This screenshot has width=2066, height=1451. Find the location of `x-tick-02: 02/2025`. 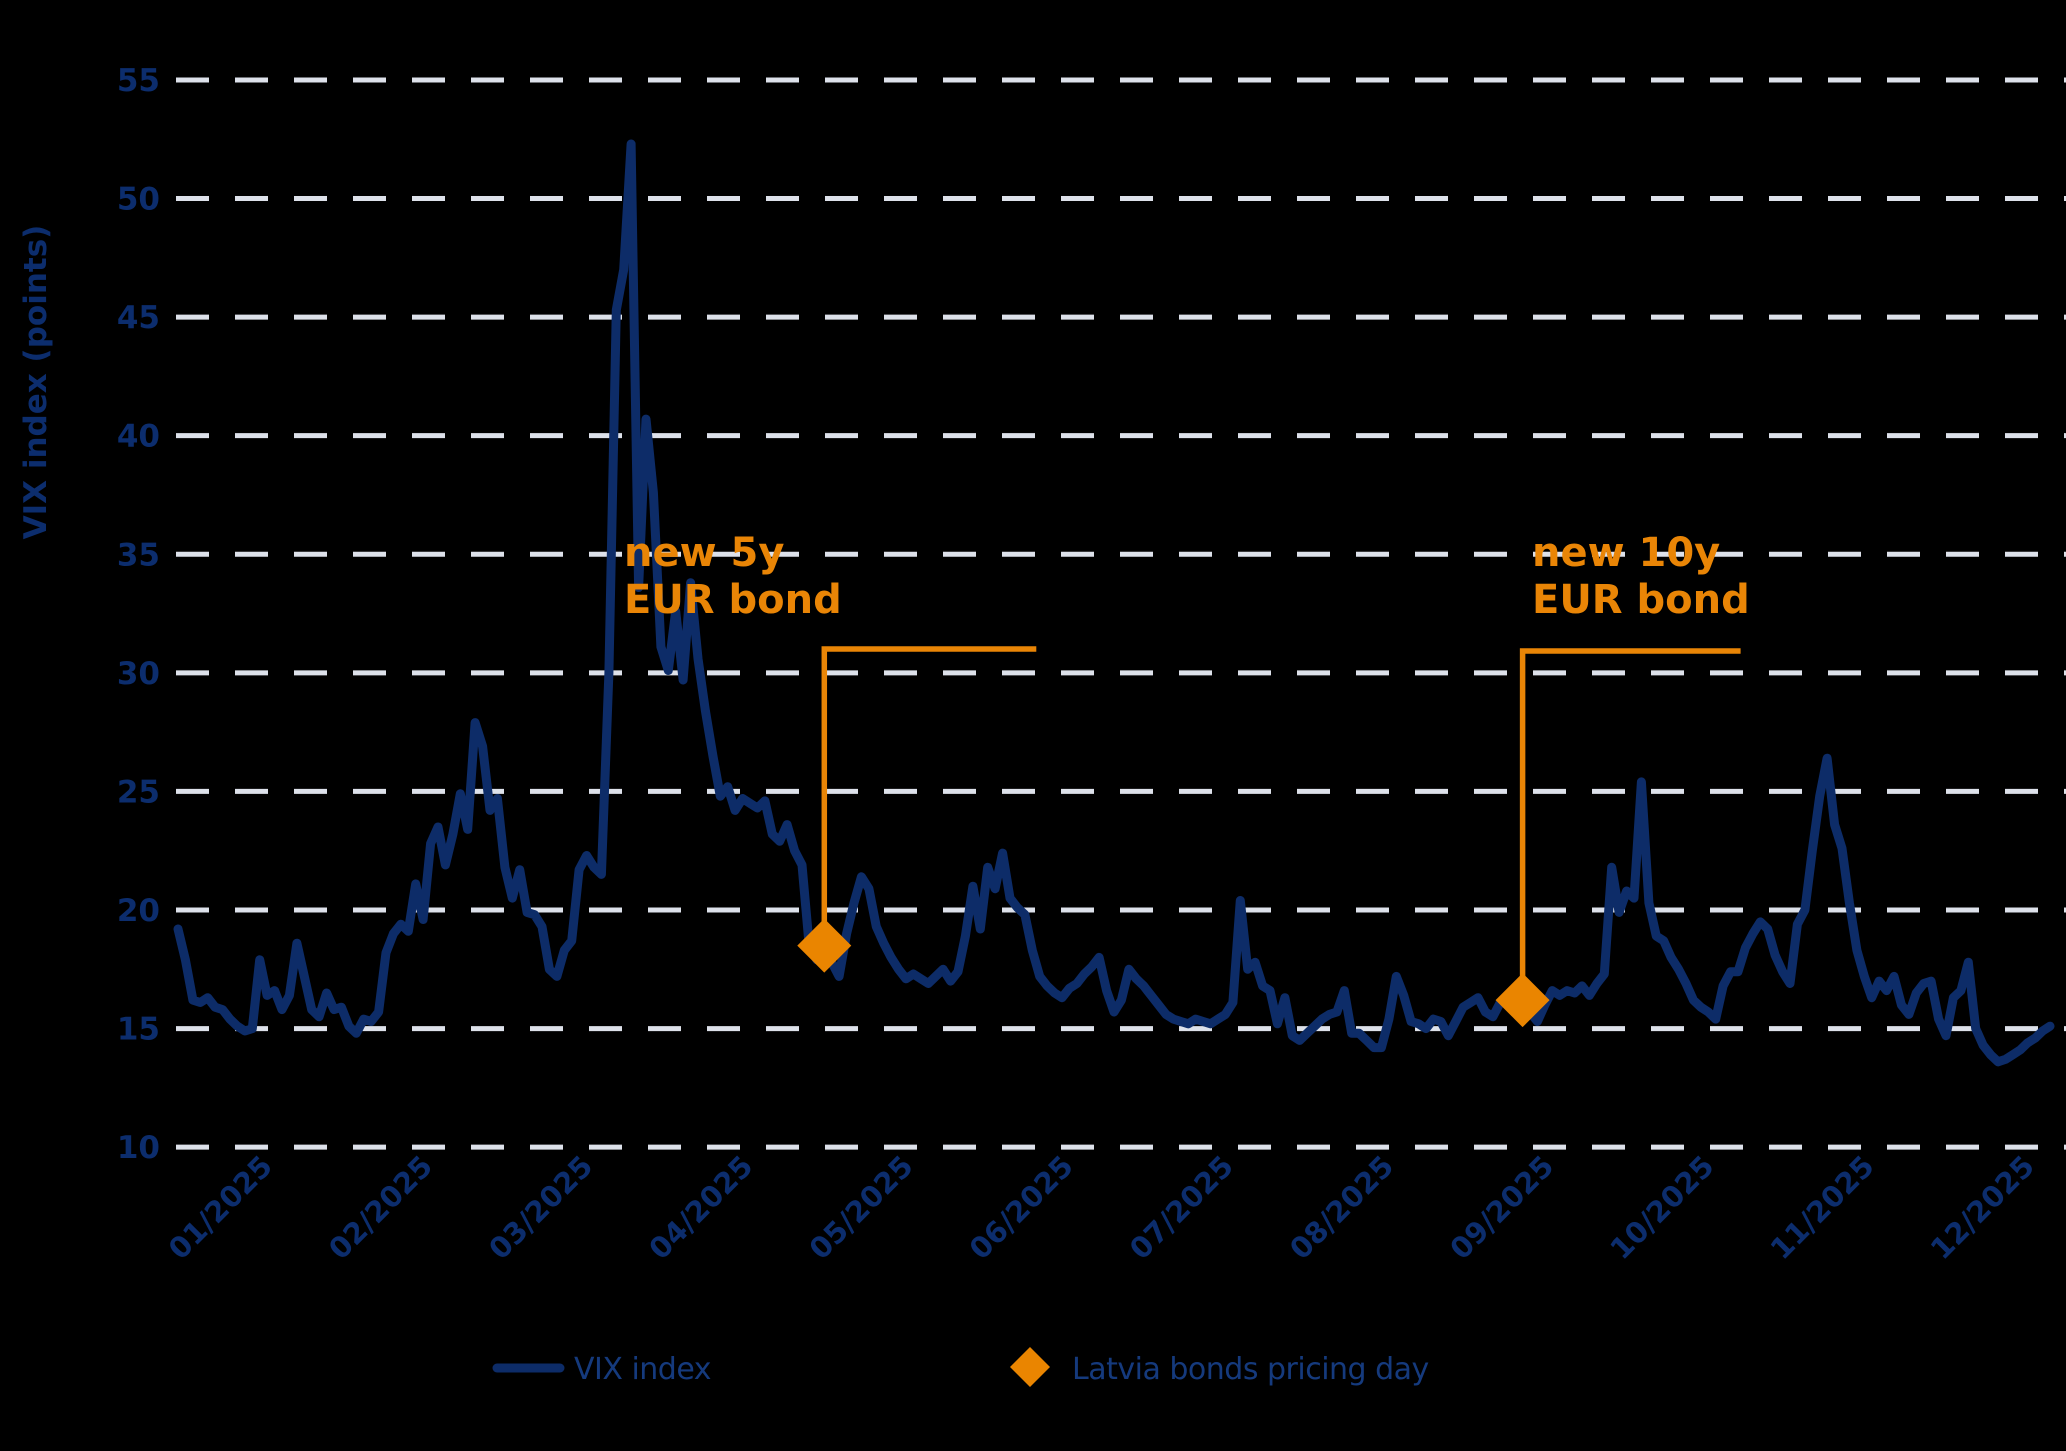

x-tick-02: 02/2025 is located at coordinates (380, 1207).